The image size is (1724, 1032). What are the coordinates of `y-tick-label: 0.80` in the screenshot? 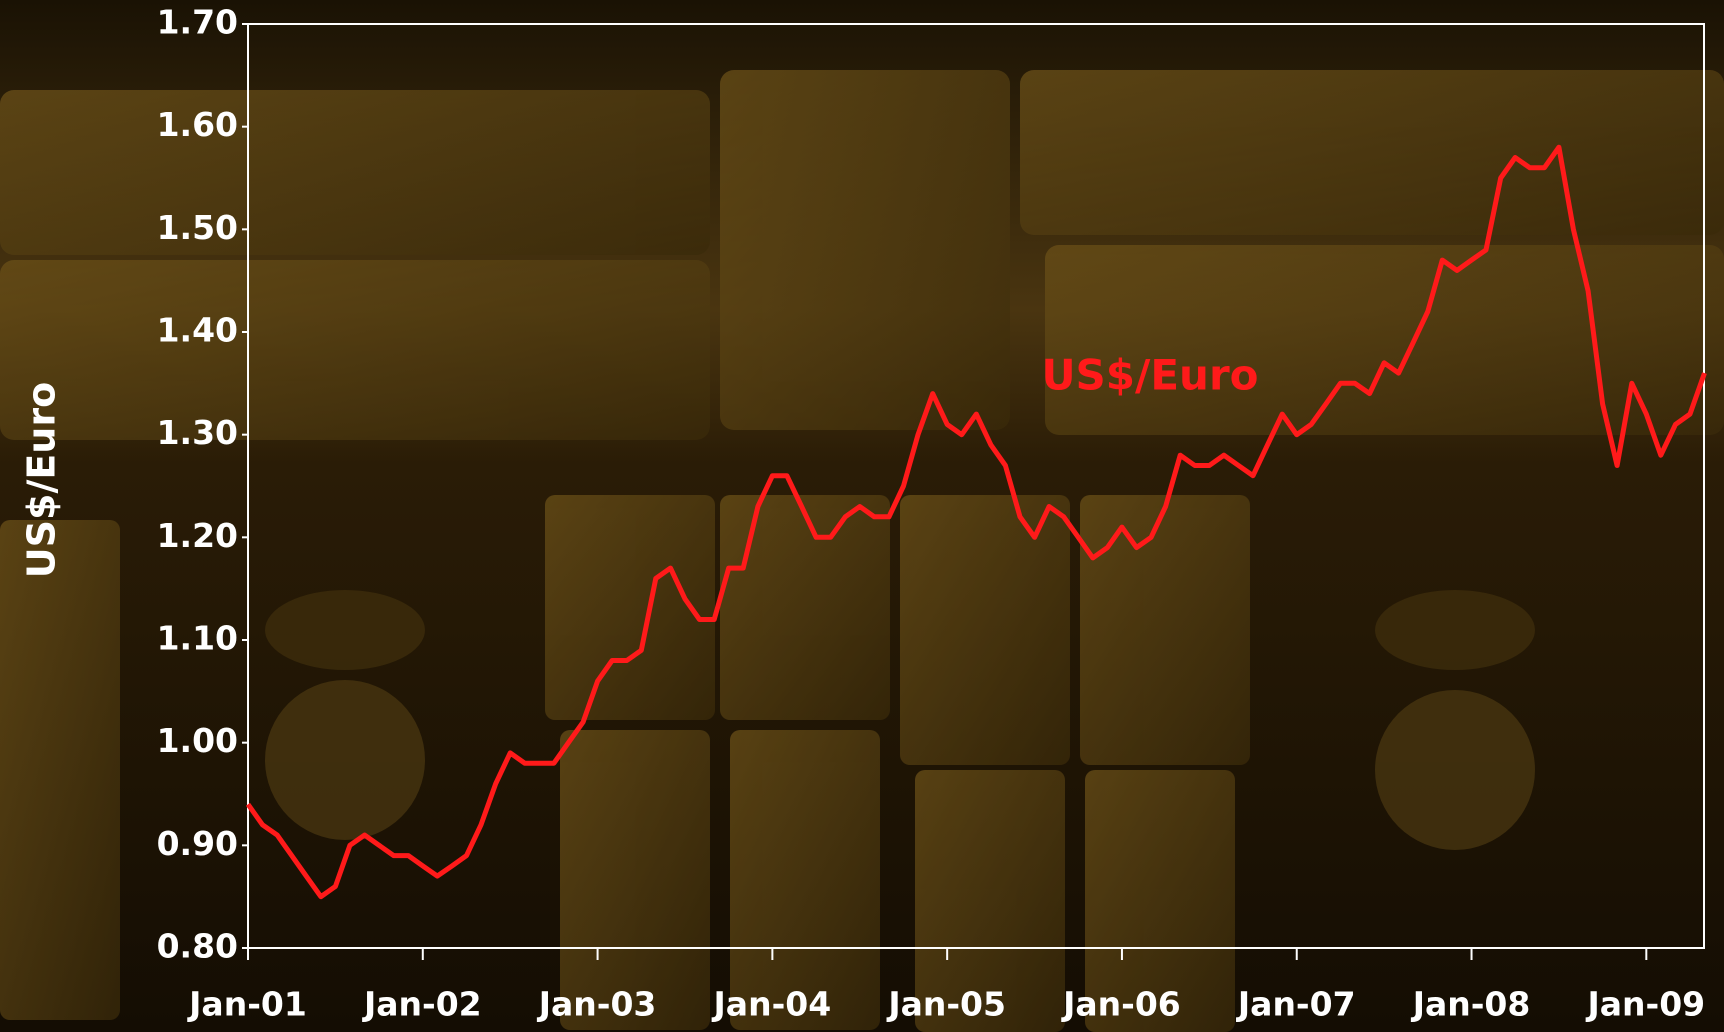 It's located at (197, 946).